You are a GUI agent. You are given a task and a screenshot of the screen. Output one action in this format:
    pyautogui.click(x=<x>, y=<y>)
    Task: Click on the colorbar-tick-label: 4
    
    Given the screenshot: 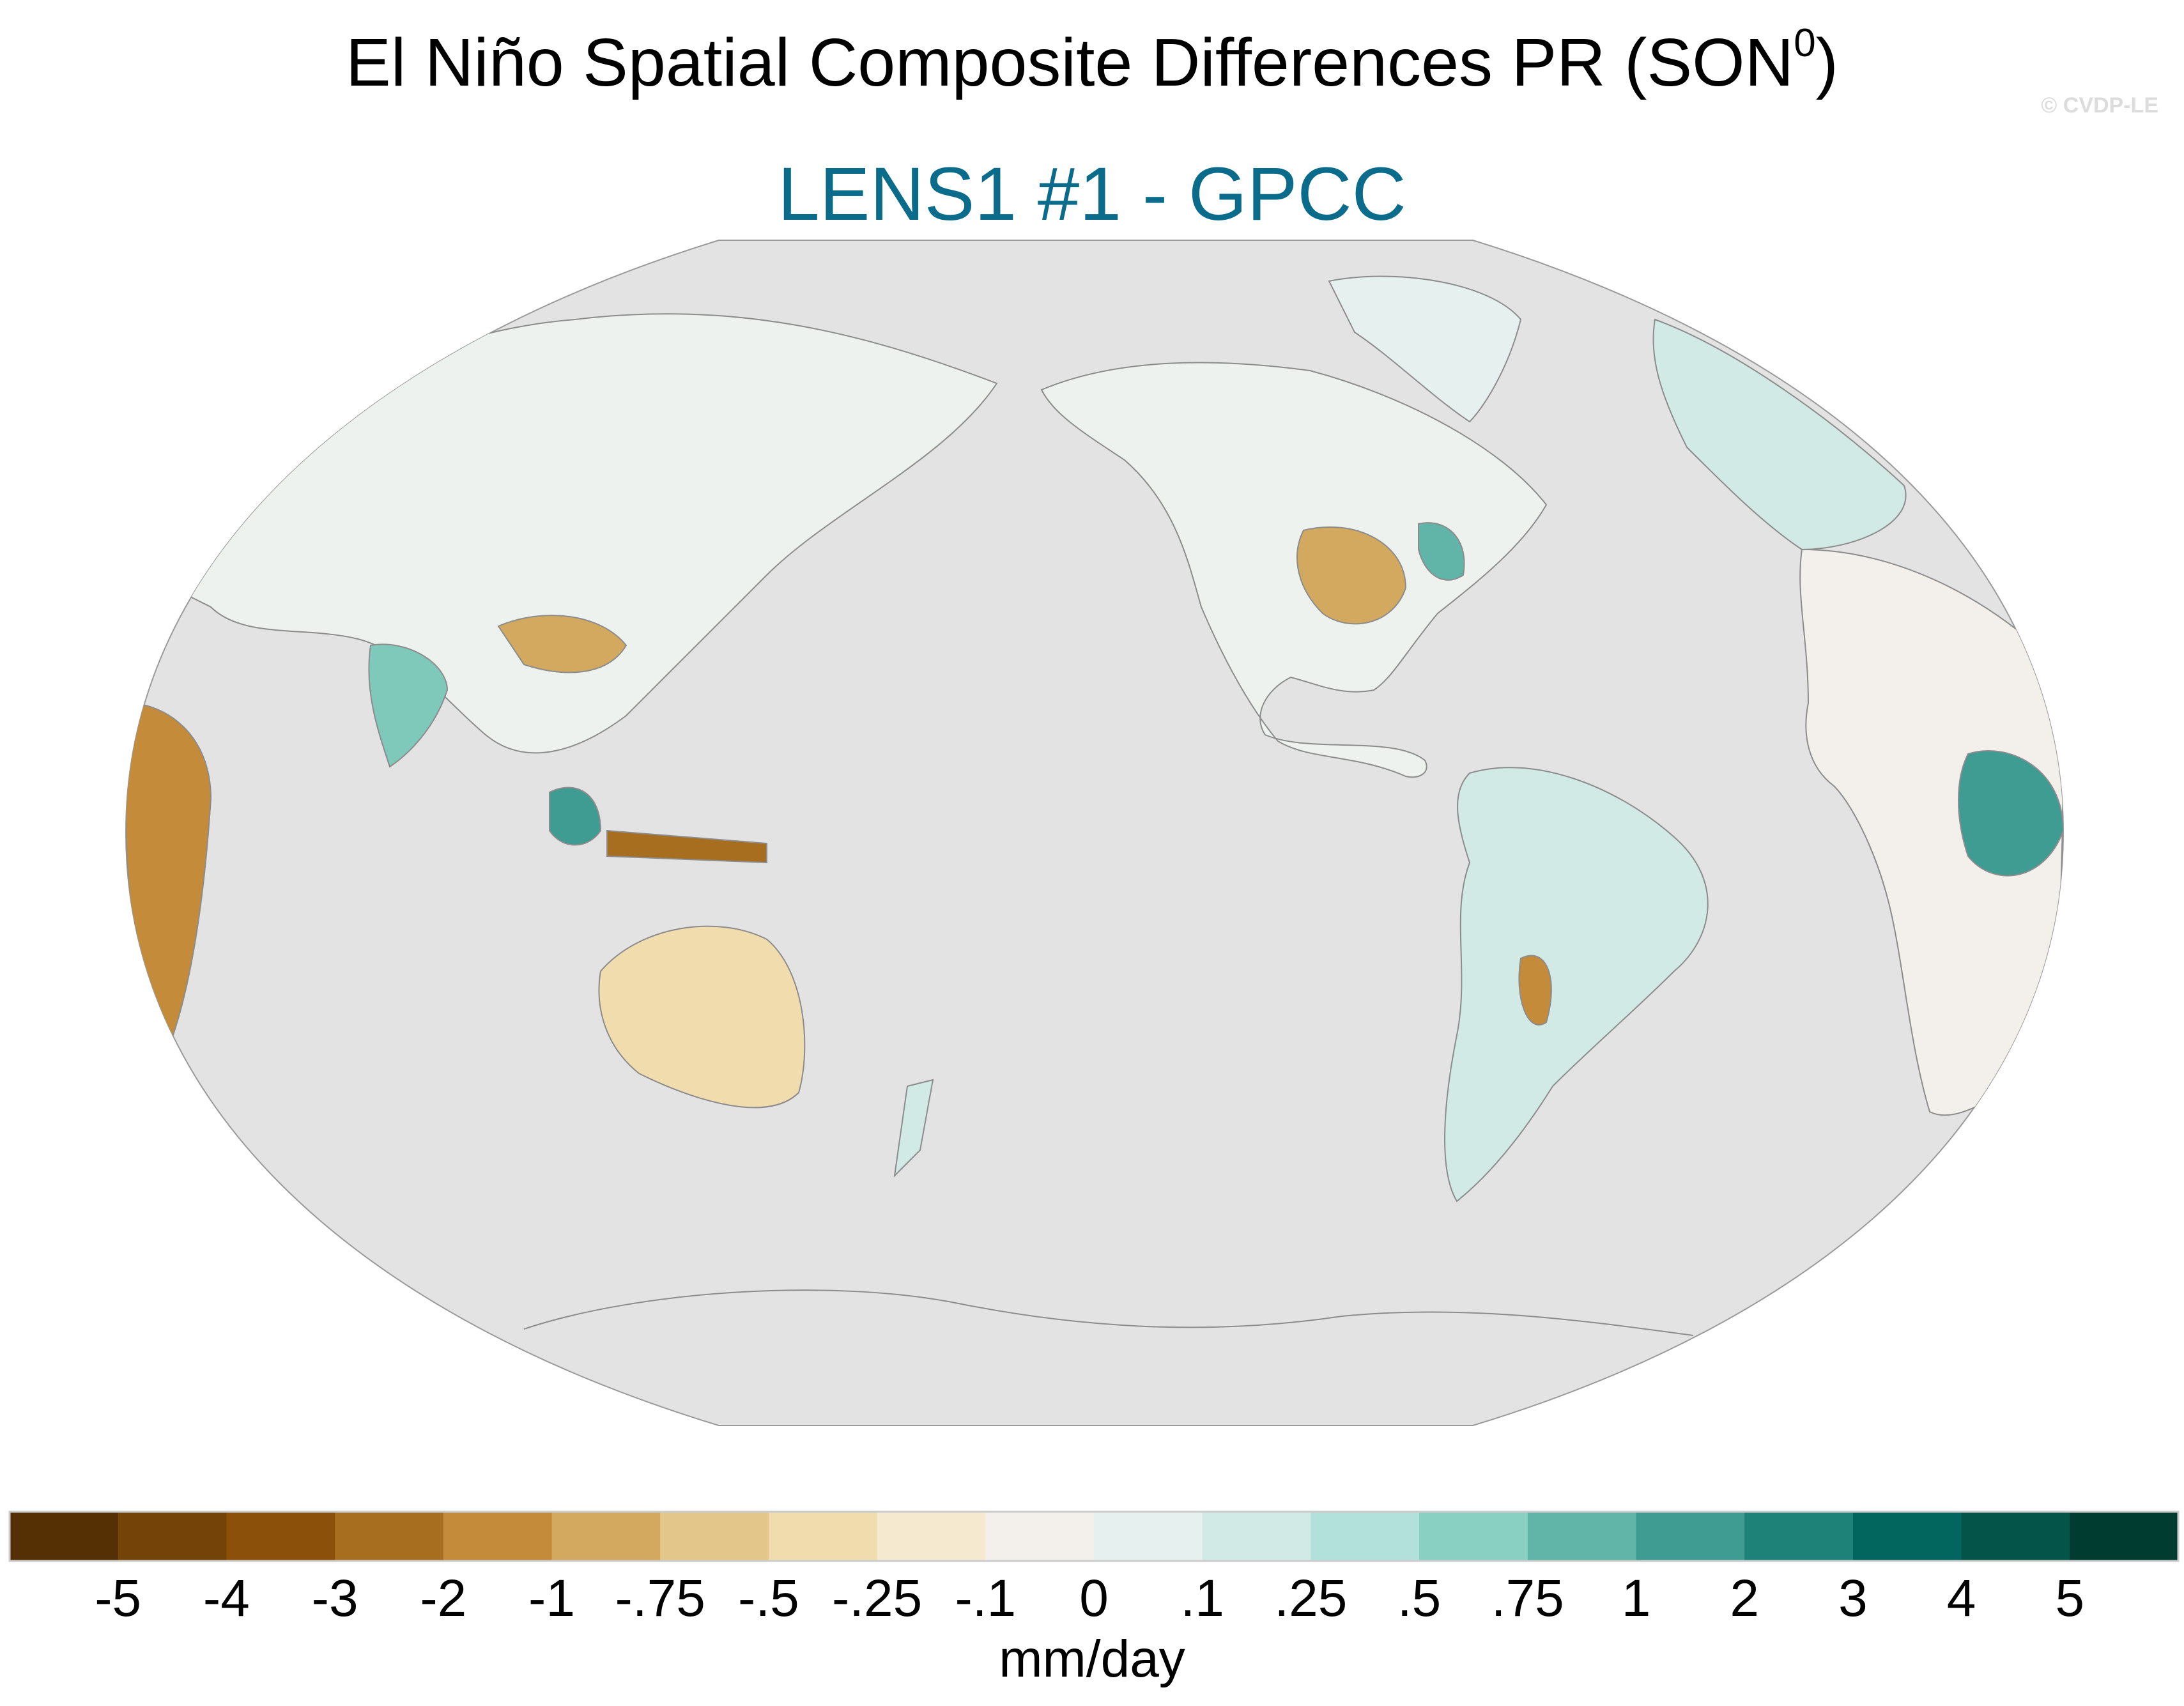 What is the action you would take?
    pyautogui.click(x=1961, y=1598)
    